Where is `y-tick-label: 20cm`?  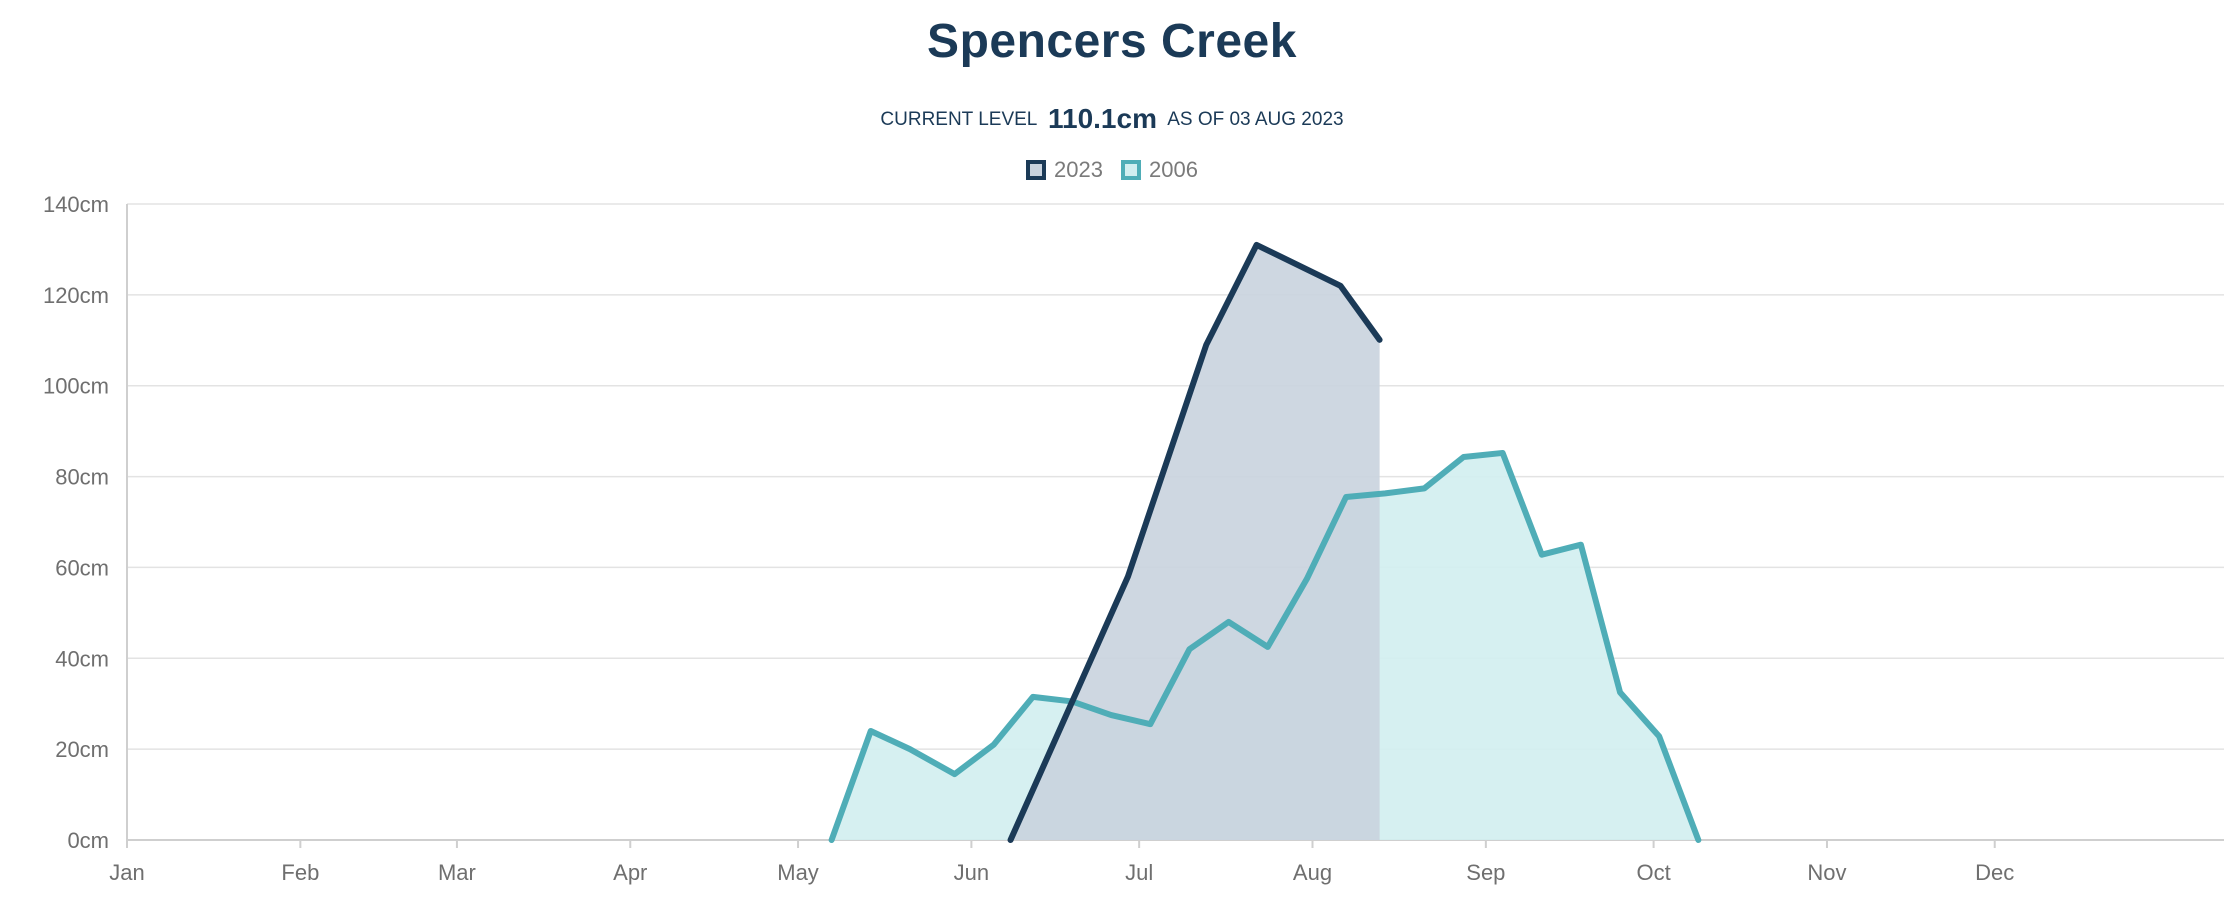
y-tick-label: 20cm is located at coordinates (82, 749).